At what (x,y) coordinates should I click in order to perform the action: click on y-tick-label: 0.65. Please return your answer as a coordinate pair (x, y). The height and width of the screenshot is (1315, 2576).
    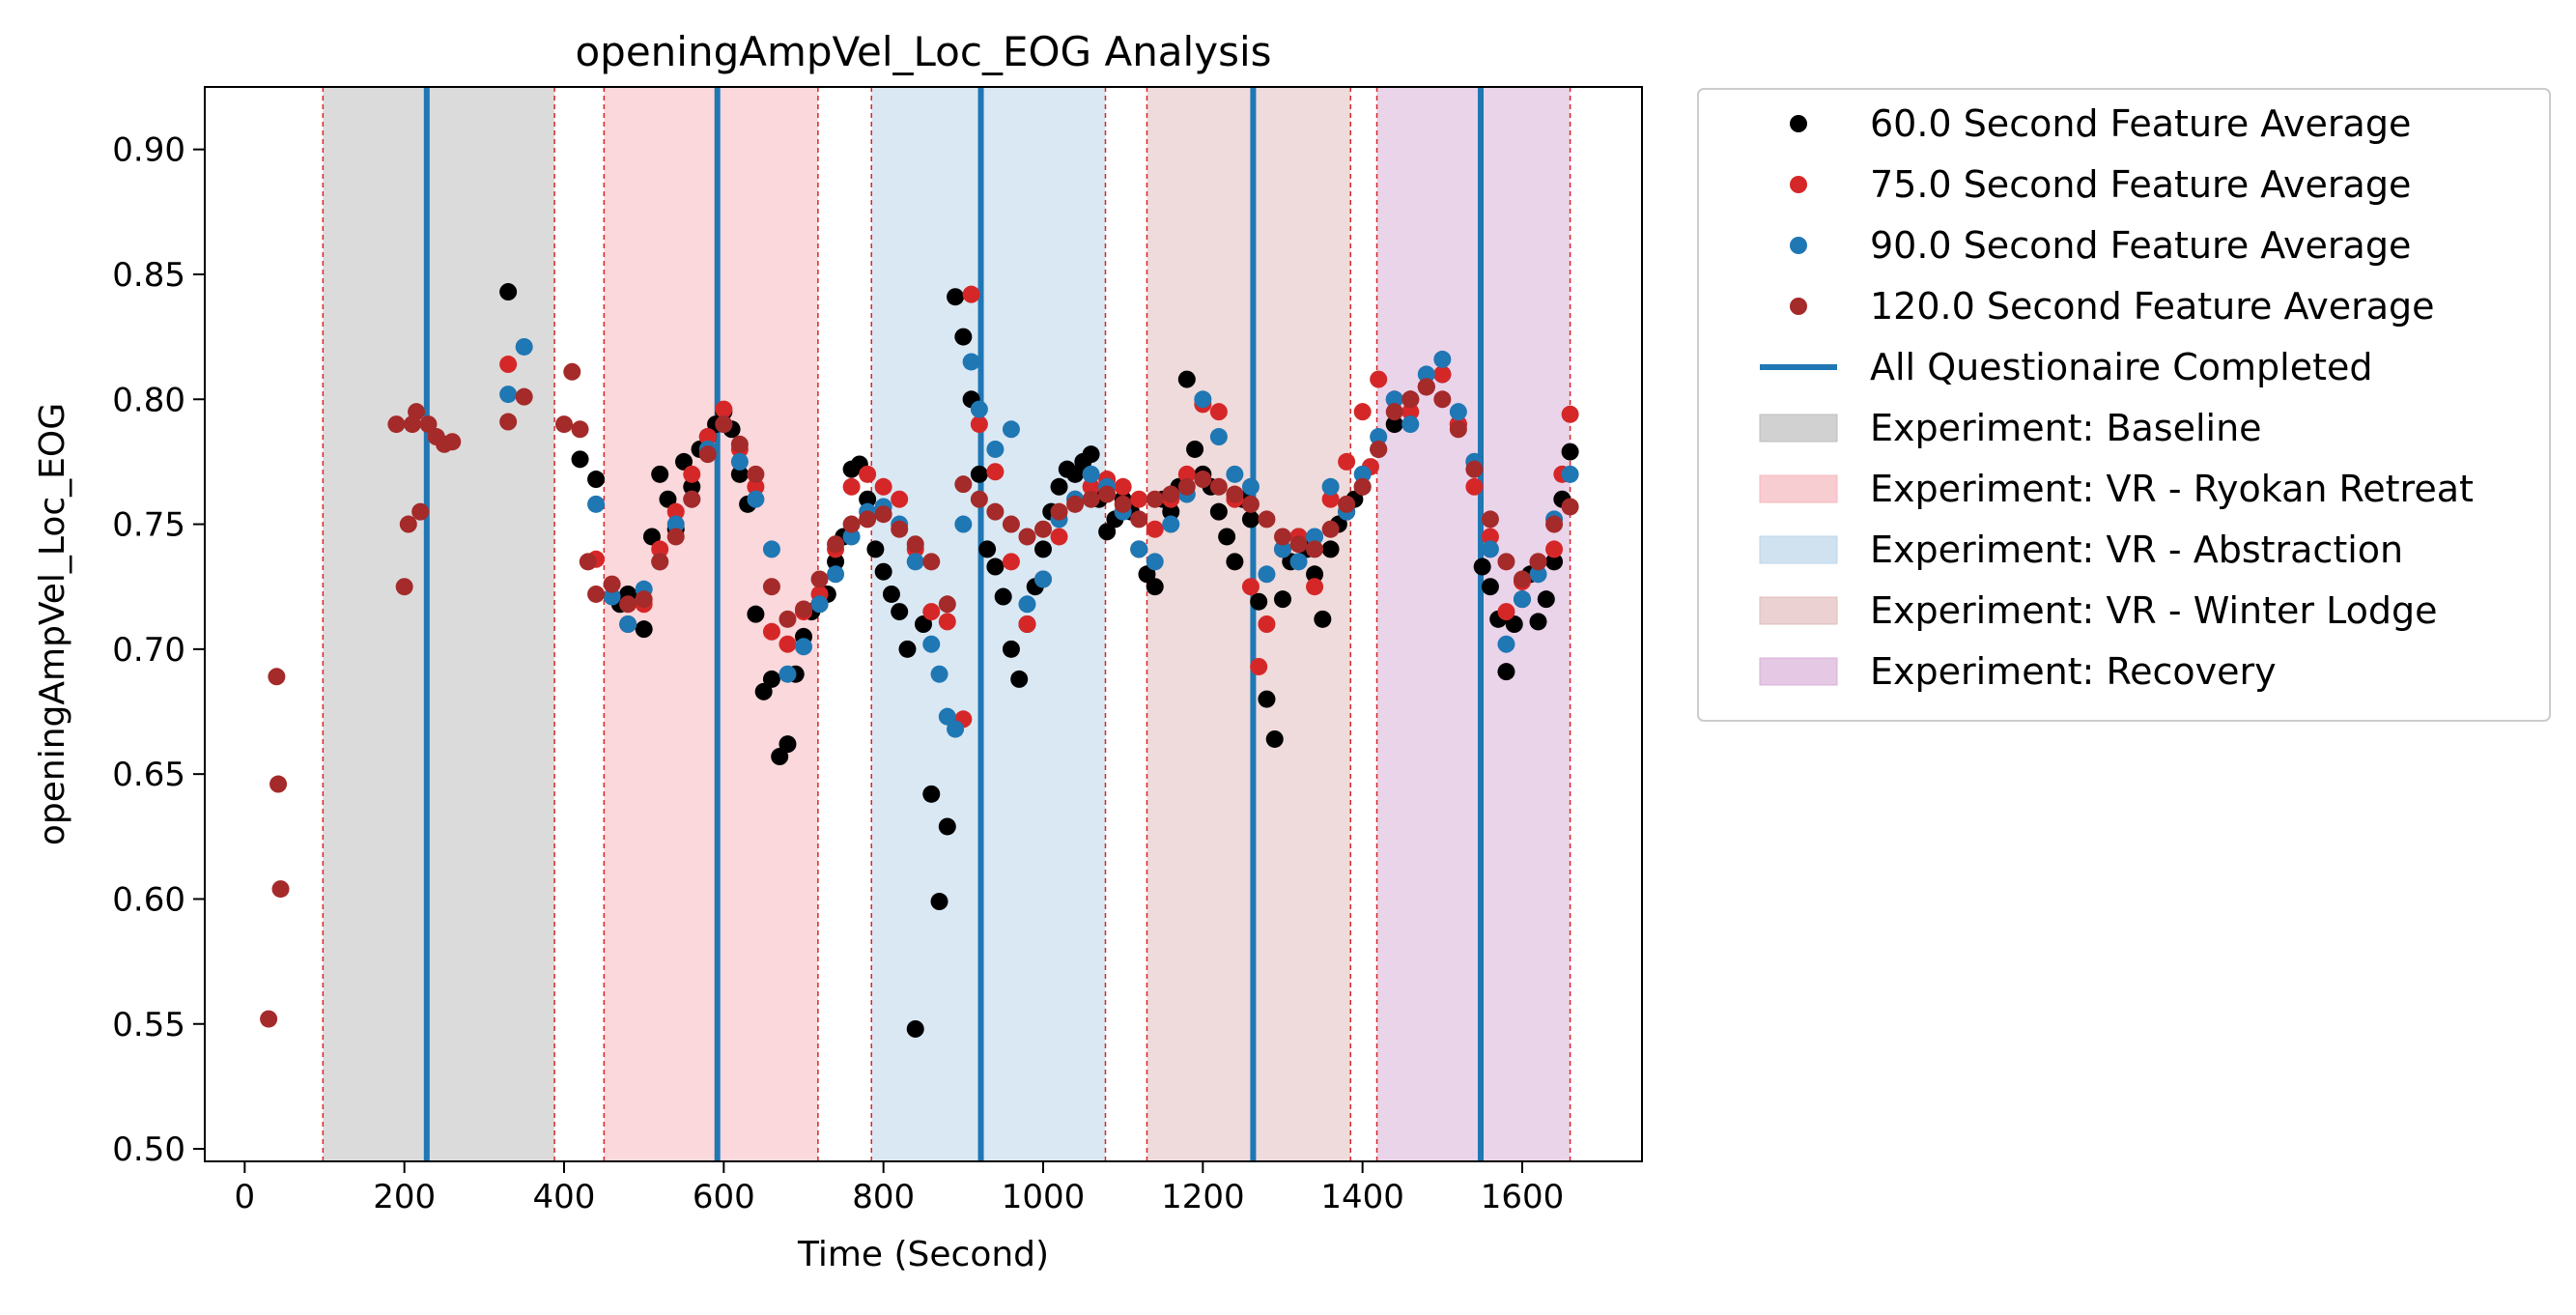
    Looking at the image, I should click on (148, 775).